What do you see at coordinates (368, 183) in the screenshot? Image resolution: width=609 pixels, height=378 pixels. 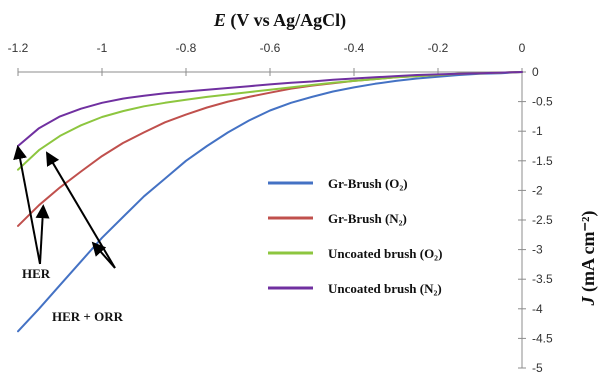 I see `legend-label-0: Gr-Brush (O₂)` at bounding box center [368, 183].